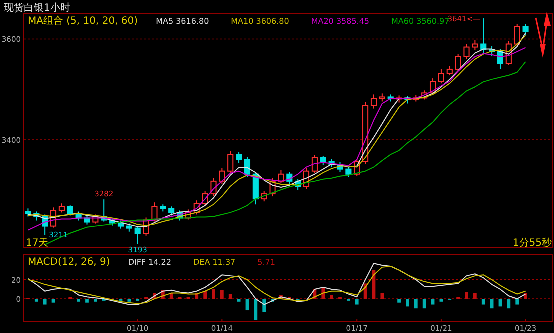 The height and width of the screenshot is (333, 554). What do you see at coordinates (421, 21) in the screenshot?
I see `text: MA60 3560.97` at bounding box center [421, 21].